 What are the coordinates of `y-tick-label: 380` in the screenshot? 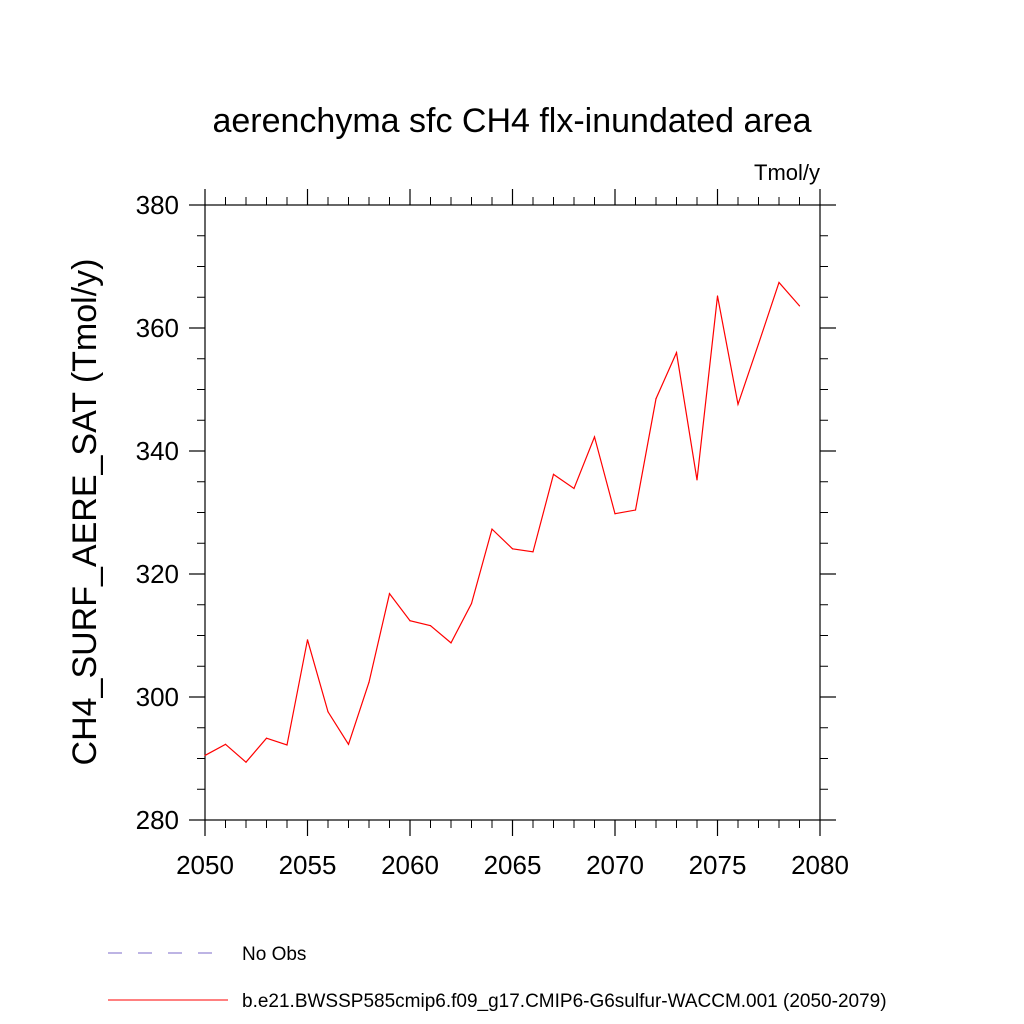 It's located at (157, 205).